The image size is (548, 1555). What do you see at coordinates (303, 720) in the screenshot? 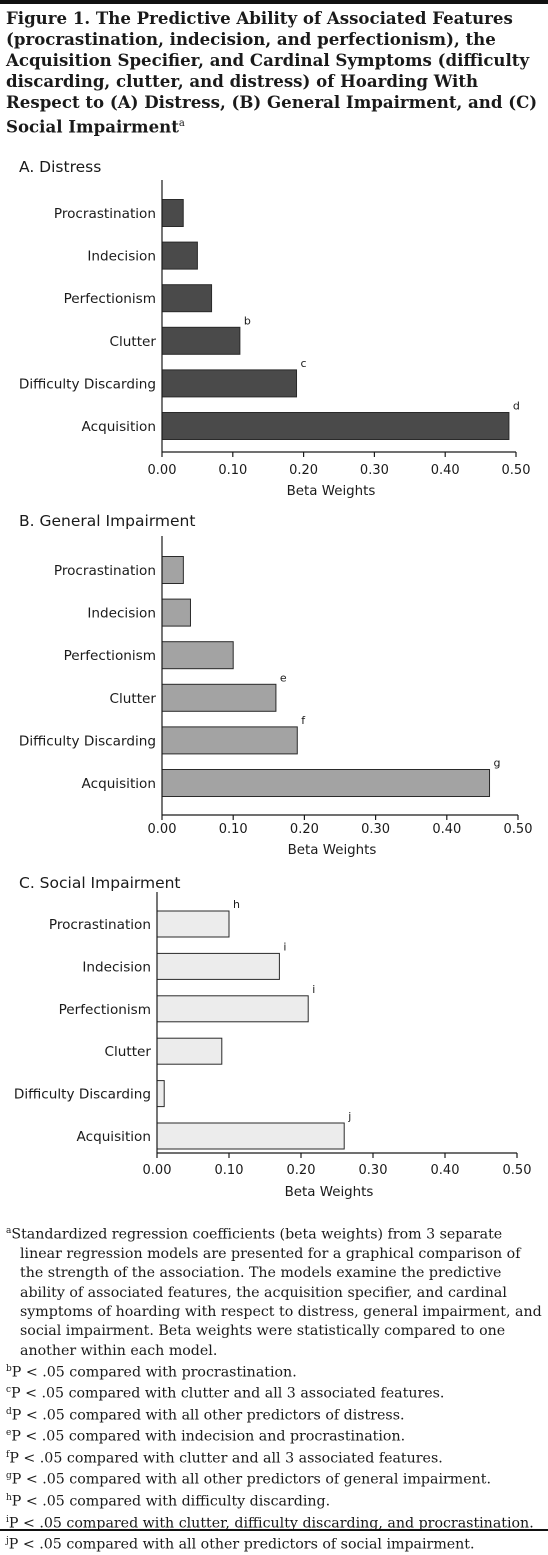
I see `significance-marker: f` at bounding box center [303, 720].